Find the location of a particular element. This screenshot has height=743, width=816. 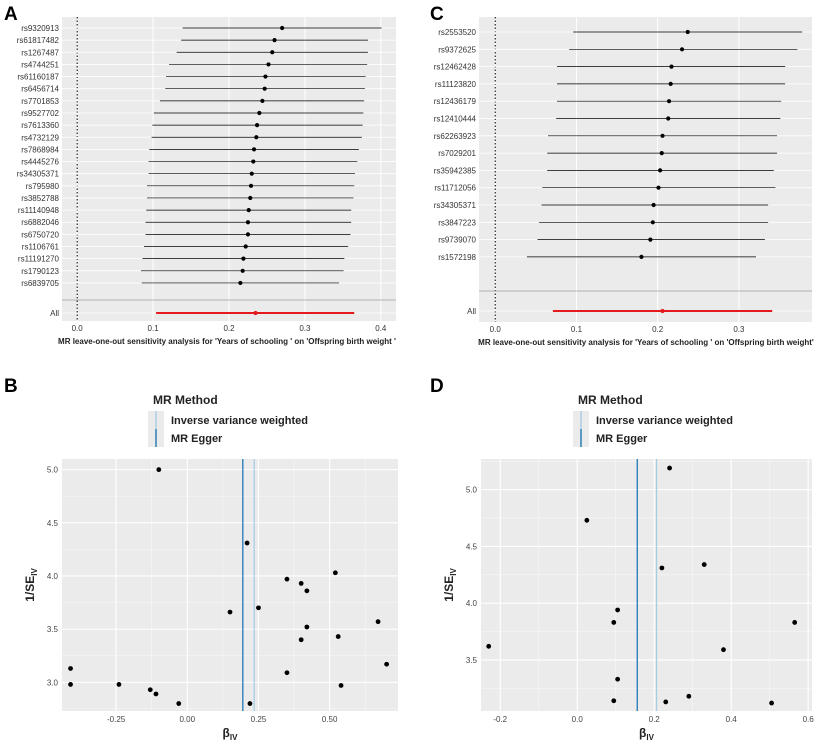

c-x-tick-label: 0.1 is located at coordinates (577, 329).